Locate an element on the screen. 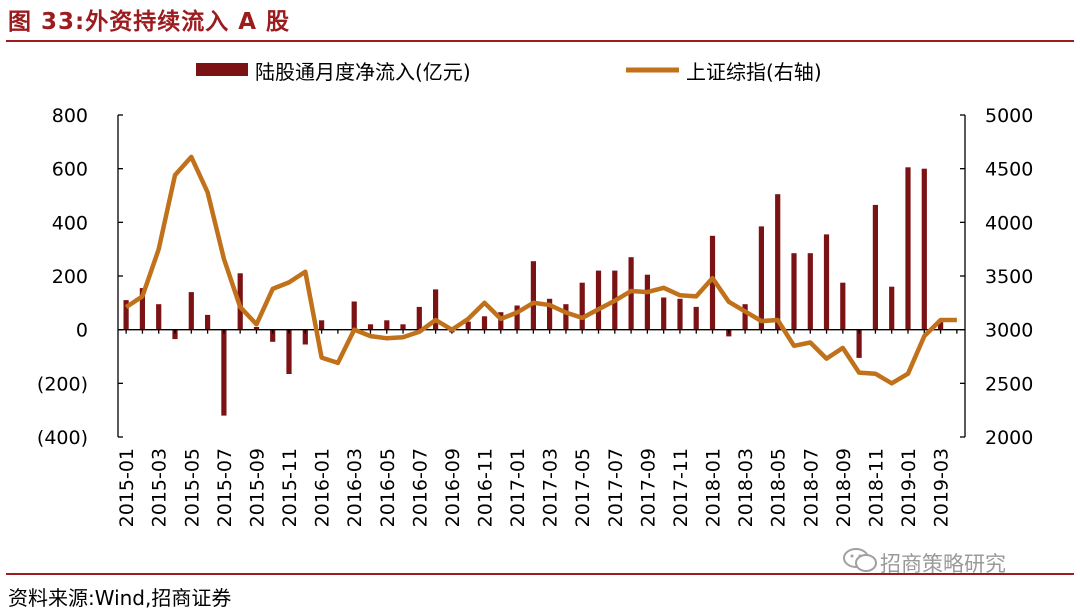 This screenshot has height=611, width=1080. x-tick-label: 2017-07 is located at coordinates (616, 487).